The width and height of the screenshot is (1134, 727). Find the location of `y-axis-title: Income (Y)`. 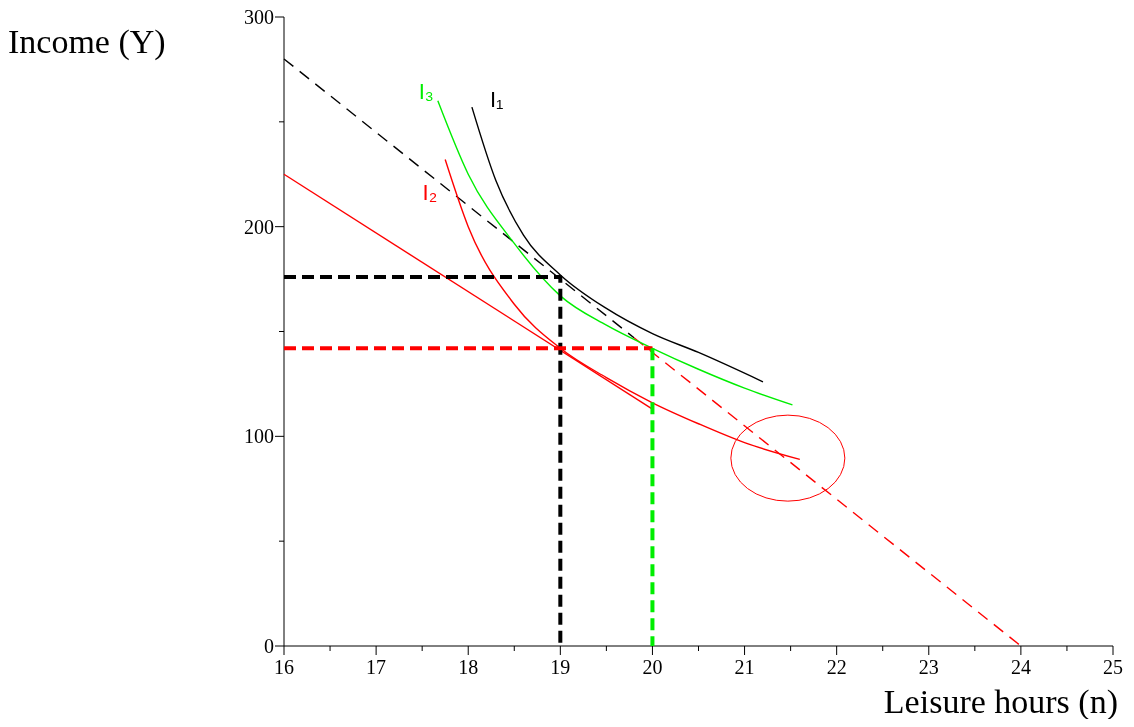

y-axis-title: Income (Y) is located at coordinates (87, 42).